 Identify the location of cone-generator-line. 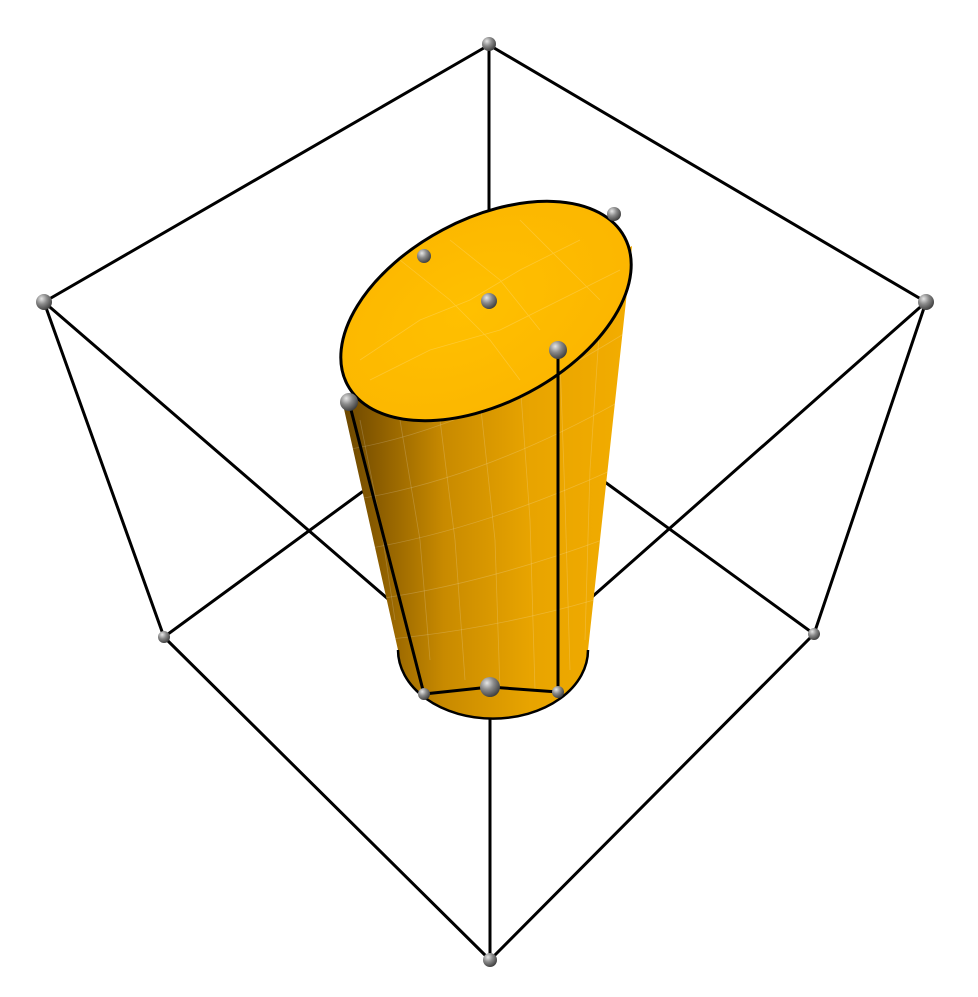
(386, 548).